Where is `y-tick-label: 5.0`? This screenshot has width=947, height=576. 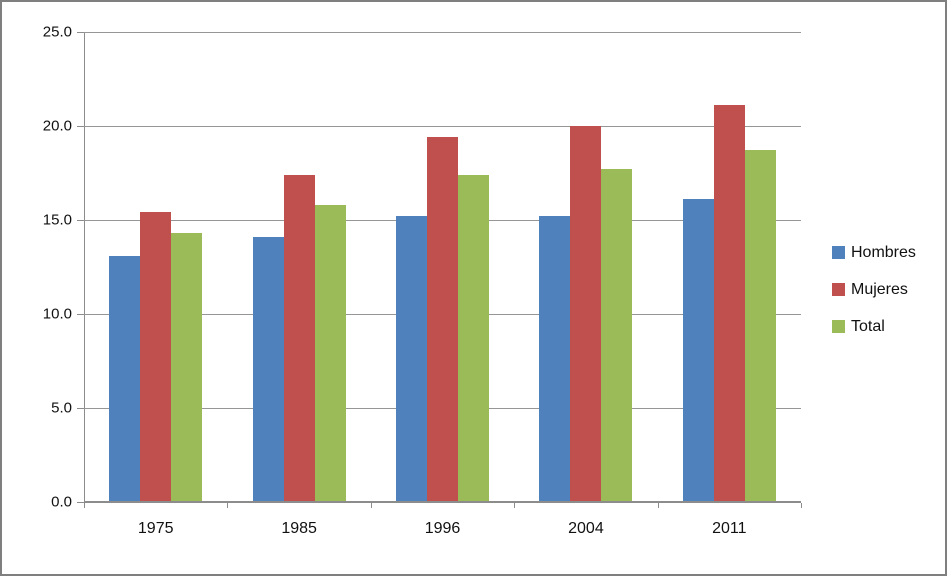 y-tick-label: 5.0 is located at coordinates (61, 408).